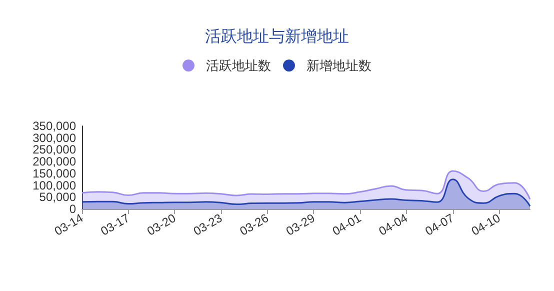  Describe the element at coordinates (72, 209) in the screenshot. I see `y-tick-label: 0` at that location.